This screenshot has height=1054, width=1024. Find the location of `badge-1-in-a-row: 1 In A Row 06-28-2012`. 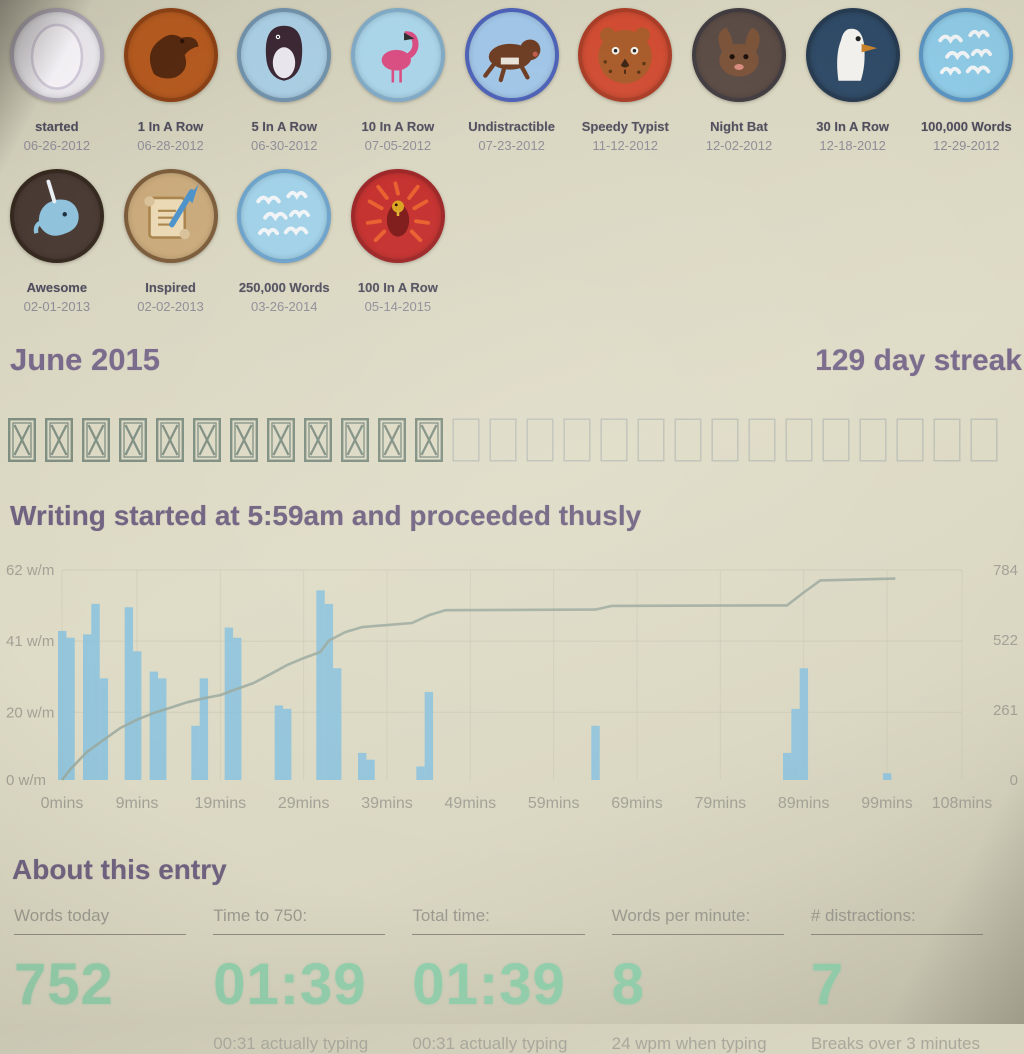

badge-1-in-a-row: 1 In A Row 06-28-2012 is located at coordinates (171, 80).